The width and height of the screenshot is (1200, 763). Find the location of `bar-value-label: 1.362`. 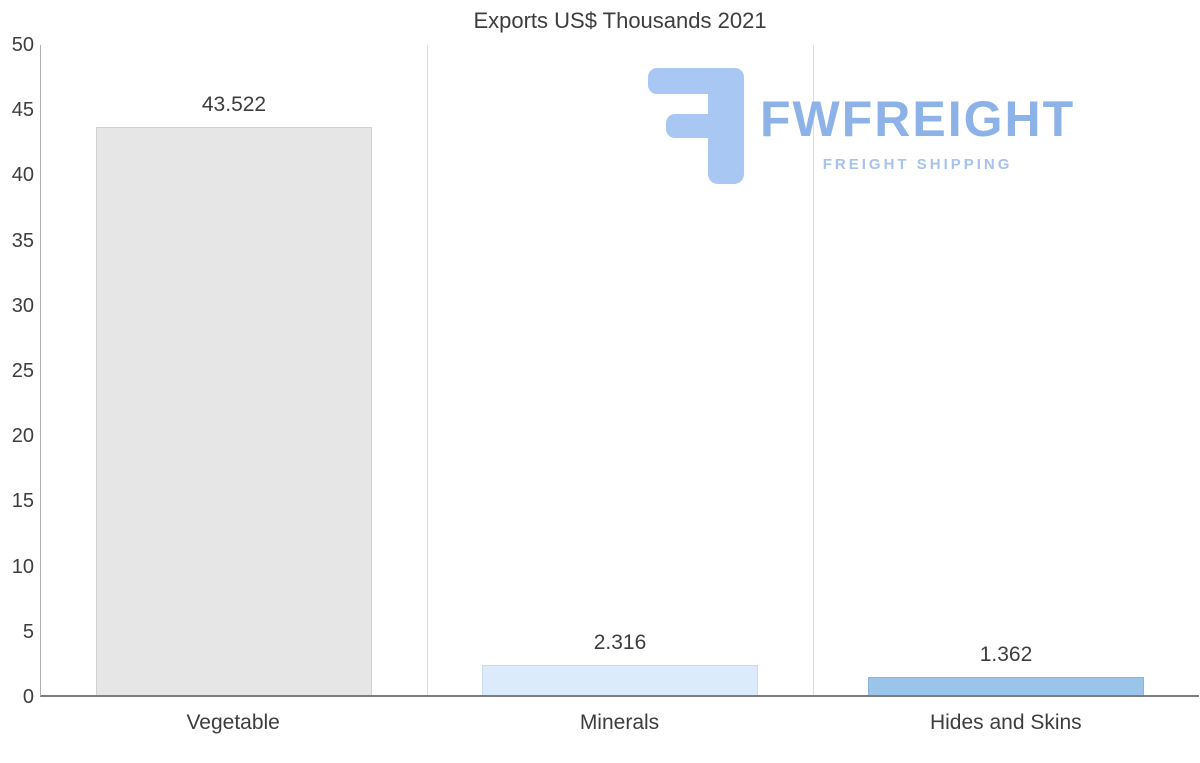

bar-value-label: 1.362 is located at coordinates (1006, 655).